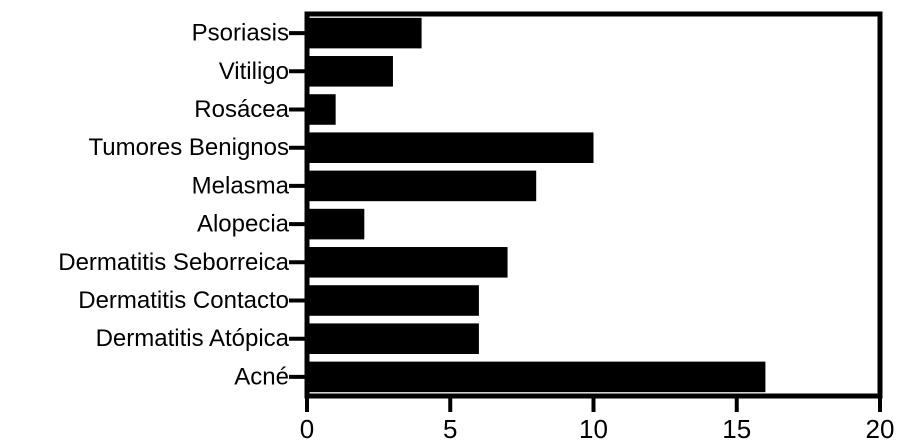 The image size is (901, 444). I want to click on category-label: Alopecia, so click(243, 224).